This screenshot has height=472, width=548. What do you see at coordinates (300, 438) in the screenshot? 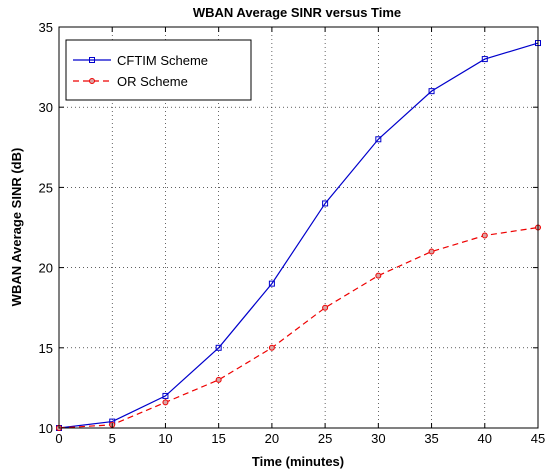
I see `x-axis-tick-labels: 0 5 10 15 20 25 30 35 40 45` at bounding box center [300, 438].